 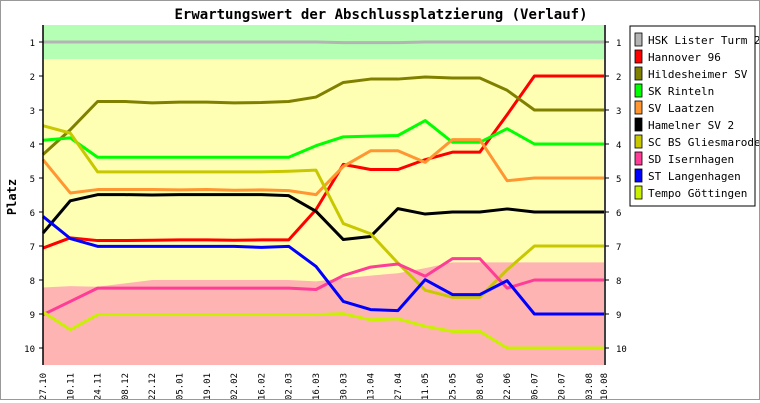 What do you see at coordinates (29, 350) in the screenshot?
I see `y-tick-label-left: 10` at bounding box center [29, 350].